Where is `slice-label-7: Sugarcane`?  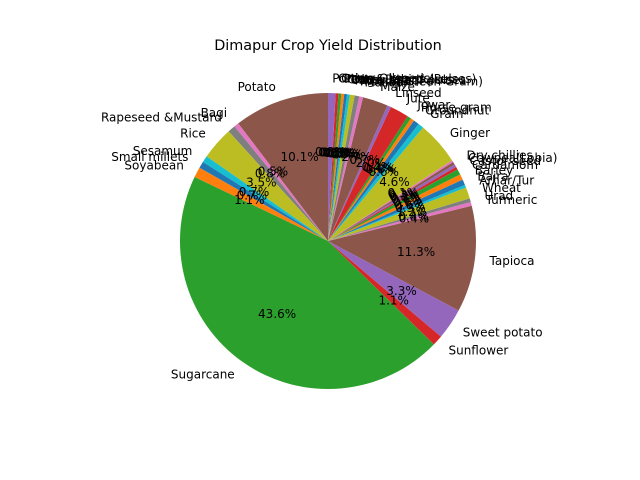
slice-label-7: Sugarcane is located at coordinates (203, 374).